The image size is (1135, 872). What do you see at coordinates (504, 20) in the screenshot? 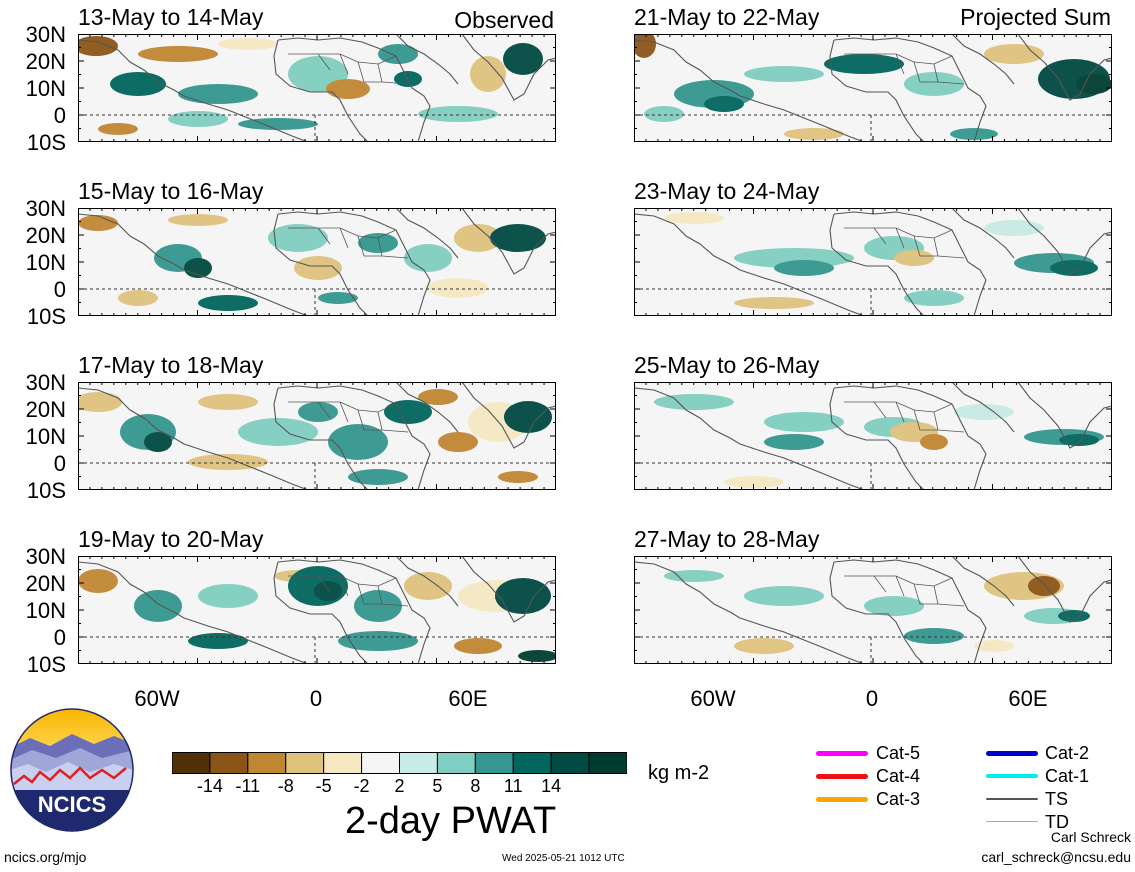
I see `observed-label: Observed` at bounding box center [504, 20].